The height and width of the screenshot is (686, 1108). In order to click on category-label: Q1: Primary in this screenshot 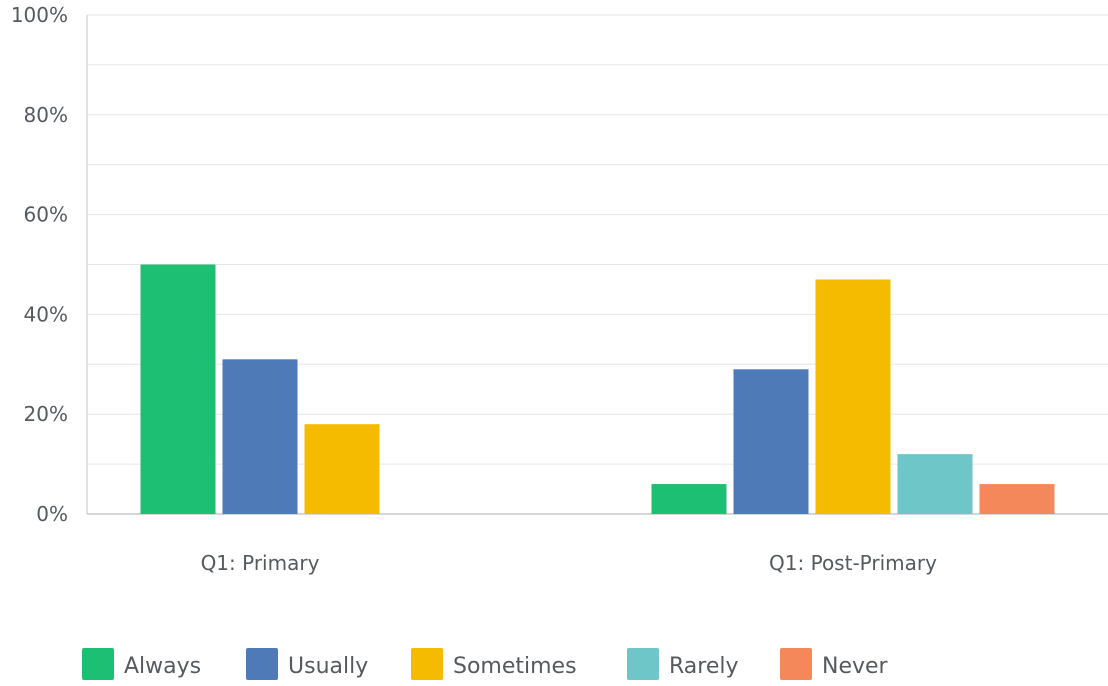, I will do `click(260, 563)`.